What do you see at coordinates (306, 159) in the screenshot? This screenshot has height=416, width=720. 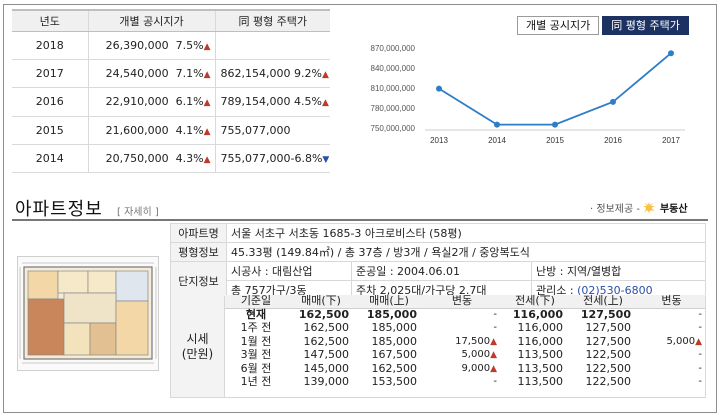 I see `house-rate: -6.8%` at bounding box center [306, 159].